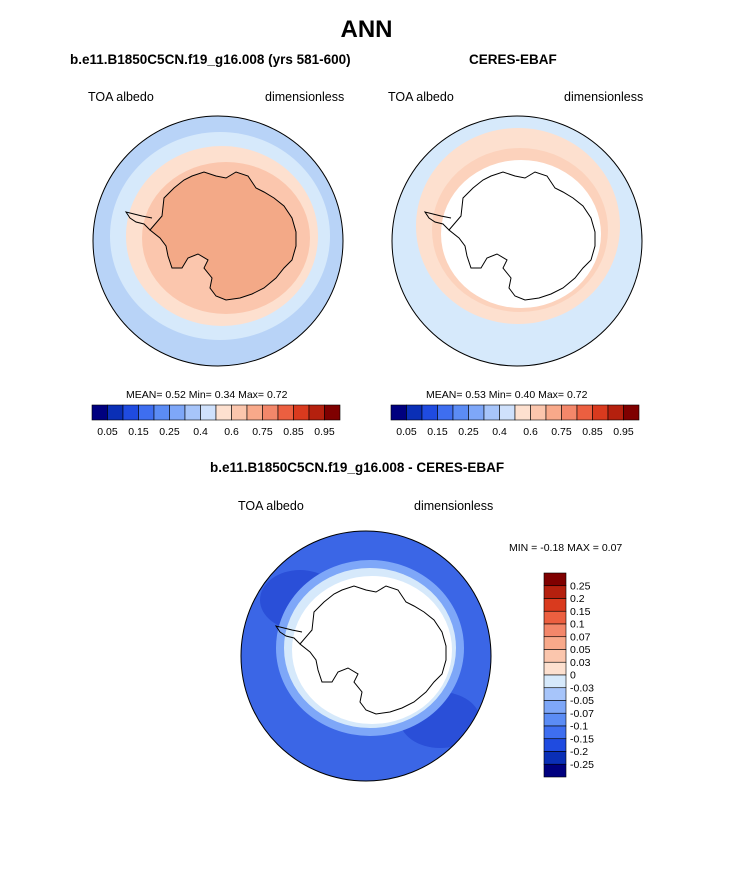  I want to click on panel-3-border, so click(366, 656).